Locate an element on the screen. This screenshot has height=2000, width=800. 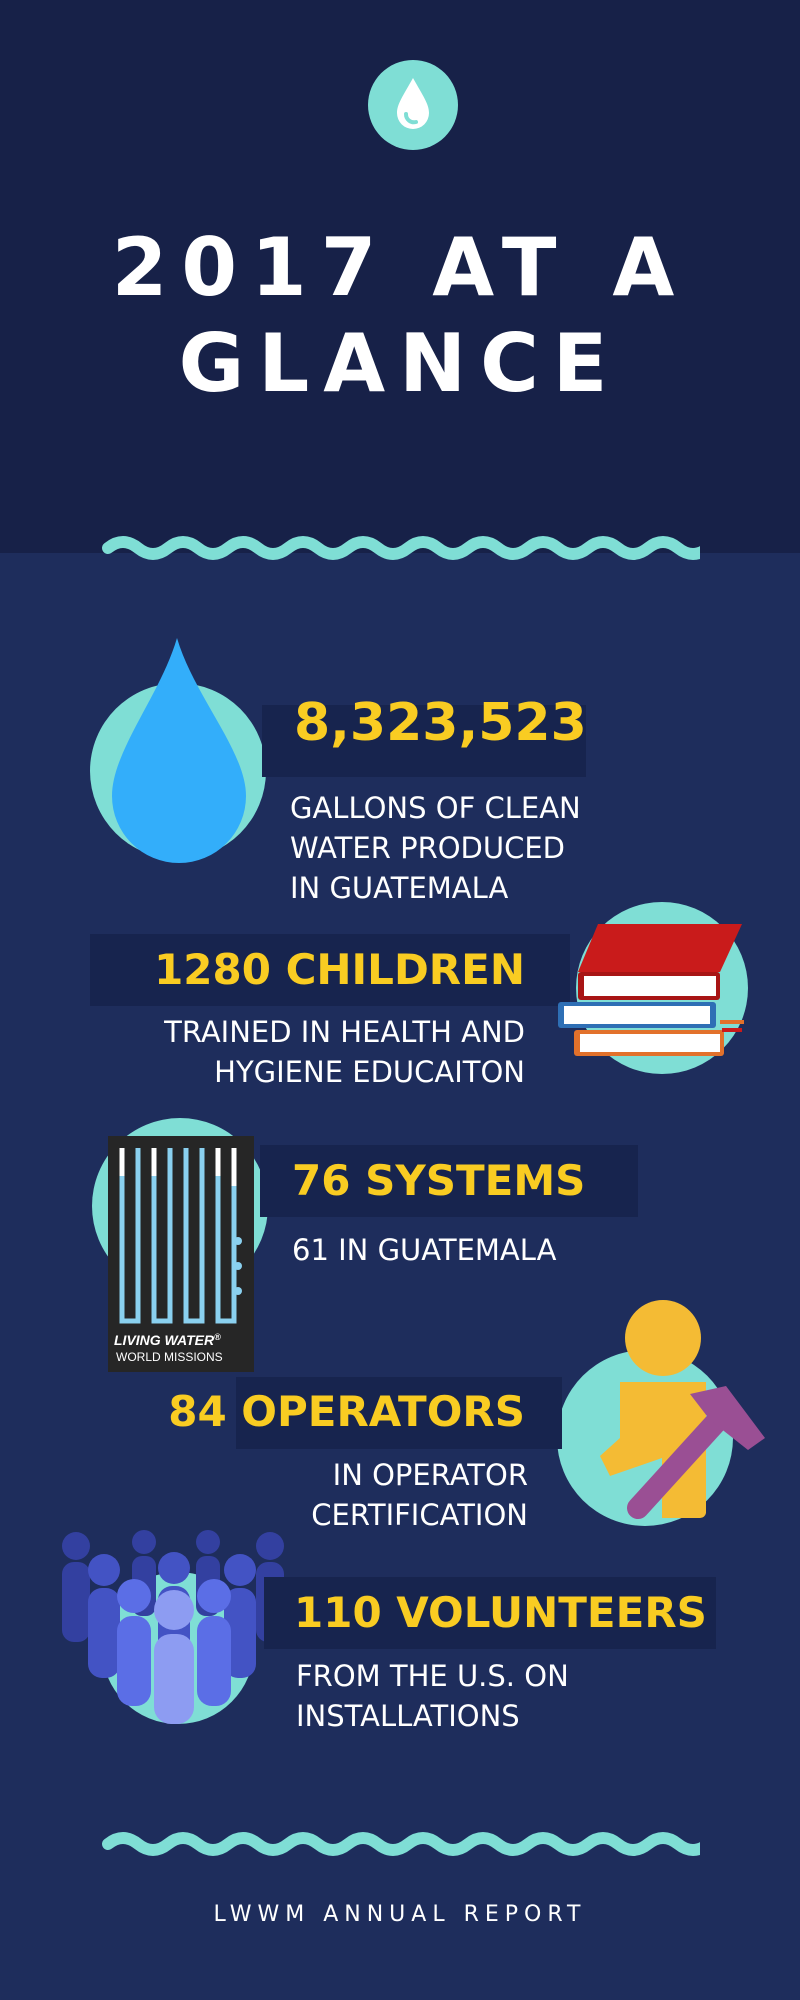
stat-number-systems: 76 SYSTEMS is located at coordinates (439, 1180).